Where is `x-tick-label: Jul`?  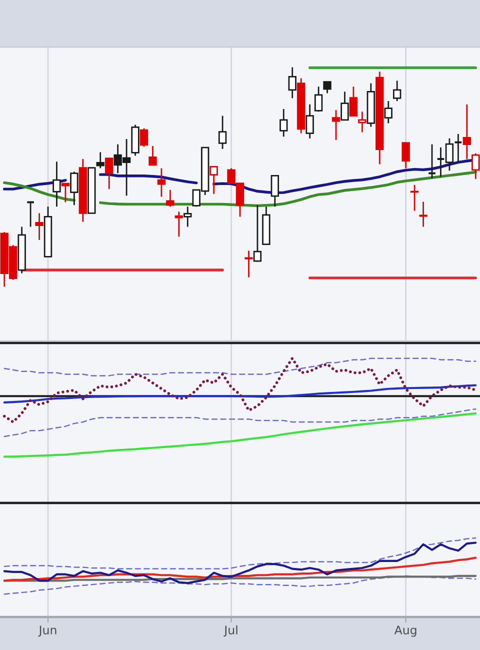
x-tick-label: Jul is located at coordinates (231, 631).